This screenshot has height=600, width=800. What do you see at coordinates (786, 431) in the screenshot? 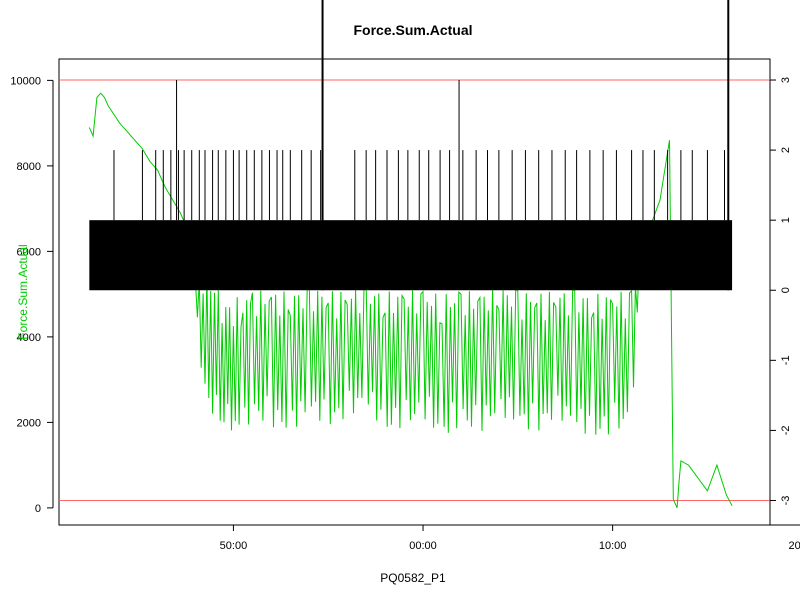
I see `y-right-tick-label: -2` at bounding box center [786, 431].